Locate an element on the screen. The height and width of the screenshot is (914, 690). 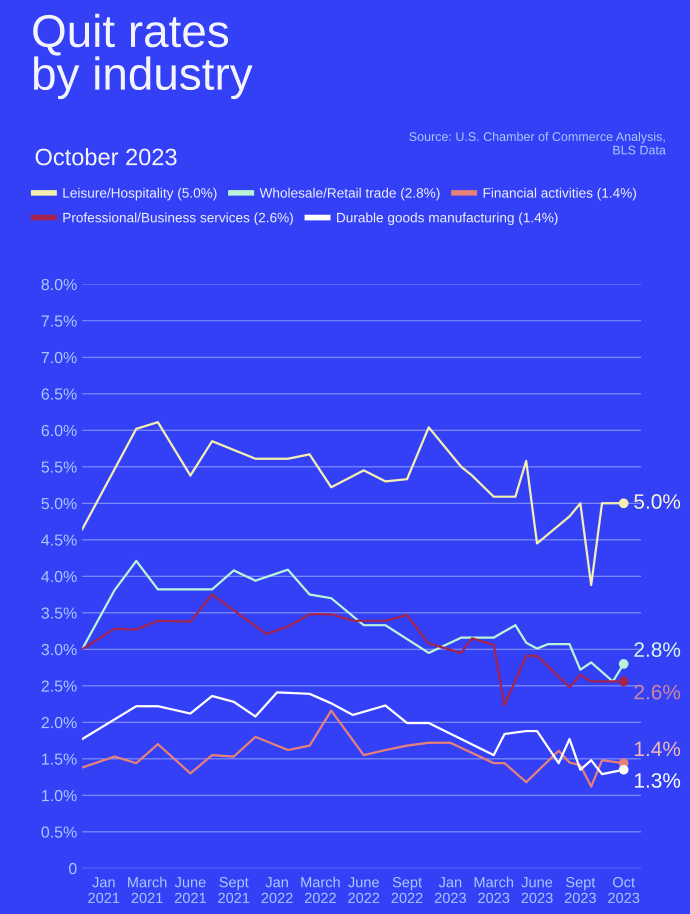
y-tick-label: 6.5% is located at coordinates (59, 394).